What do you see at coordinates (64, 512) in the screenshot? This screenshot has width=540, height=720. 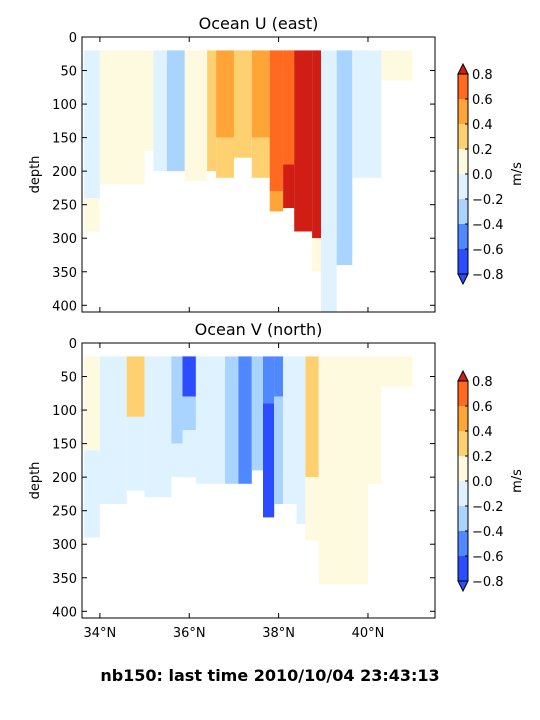 I see `y-tick-label: 250` at bounding box center [64, 512].